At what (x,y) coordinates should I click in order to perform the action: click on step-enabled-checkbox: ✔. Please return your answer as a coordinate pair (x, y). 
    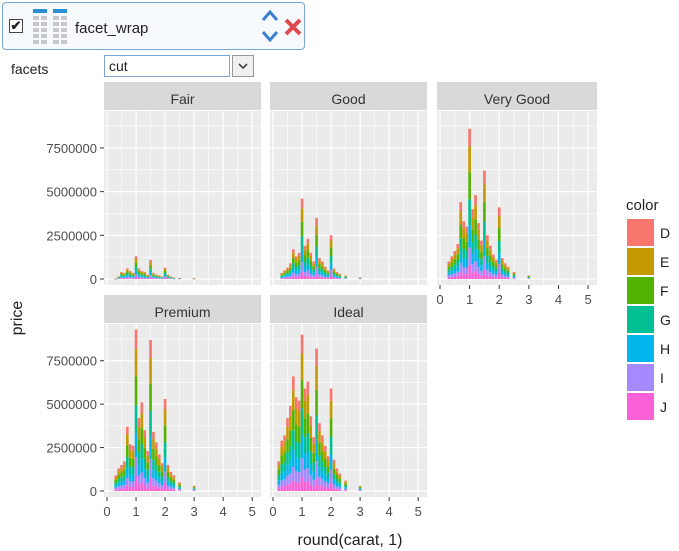
    Looking at the image, I should click on (16, 25).